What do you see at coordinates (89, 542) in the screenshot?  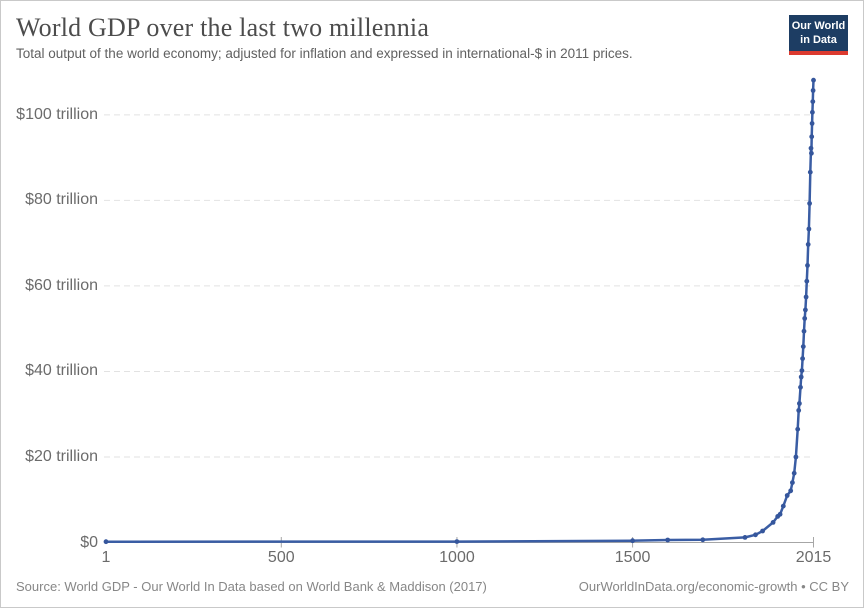 I see `y-axis-label-0: $0` at bounding box center [89, 542].